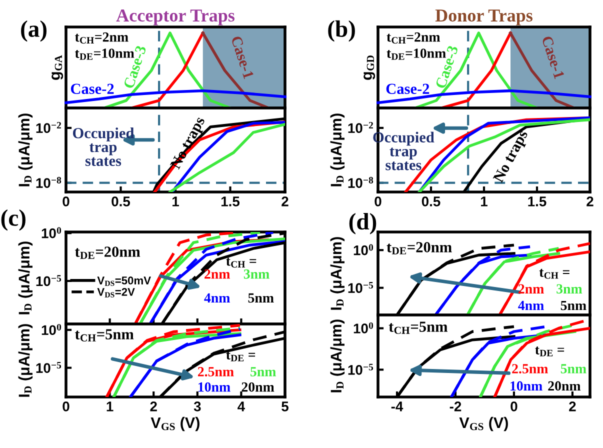  Describe the element at coordinates (216, 371) in the screenshot. I see `text: 2.5nm` at that location.